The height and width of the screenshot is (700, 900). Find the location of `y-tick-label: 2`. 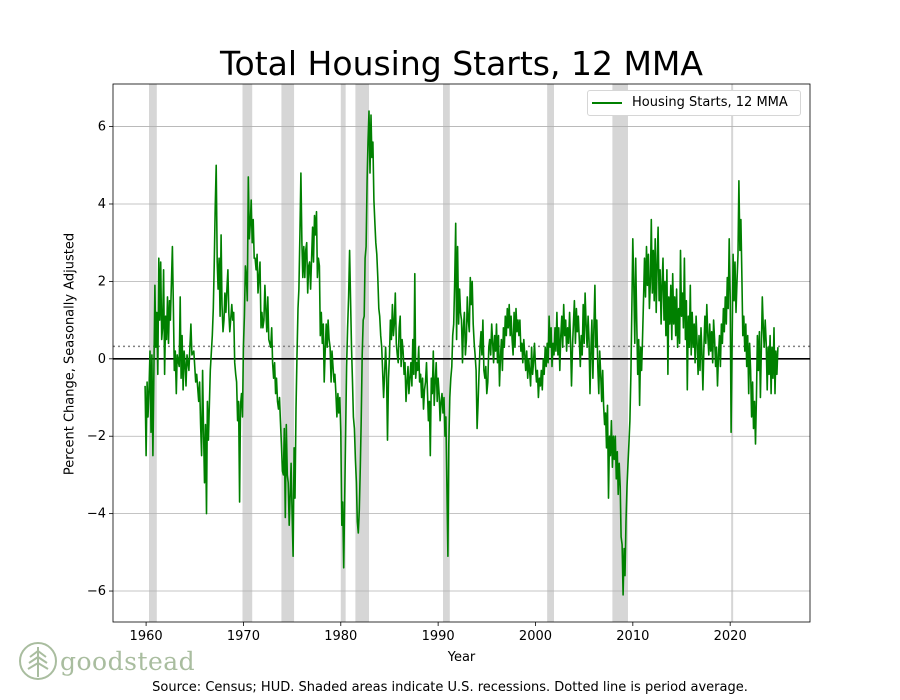

y-tick-label: 2 is located at coordinates (102, 281).